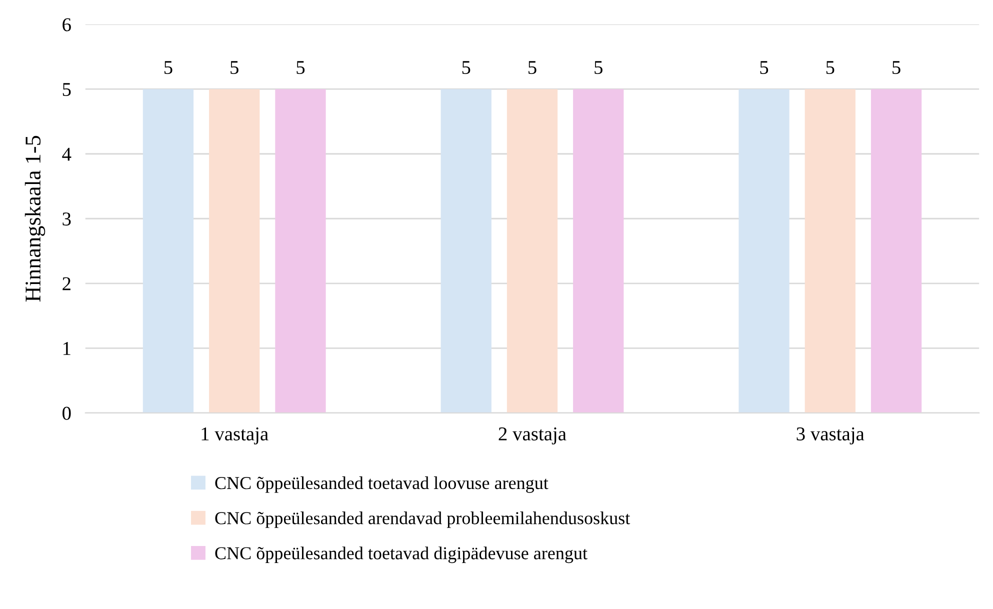 This screenshot has width=993, height=609. I want to click on x-tick-label: 1 vastaja, so click(235, 435).